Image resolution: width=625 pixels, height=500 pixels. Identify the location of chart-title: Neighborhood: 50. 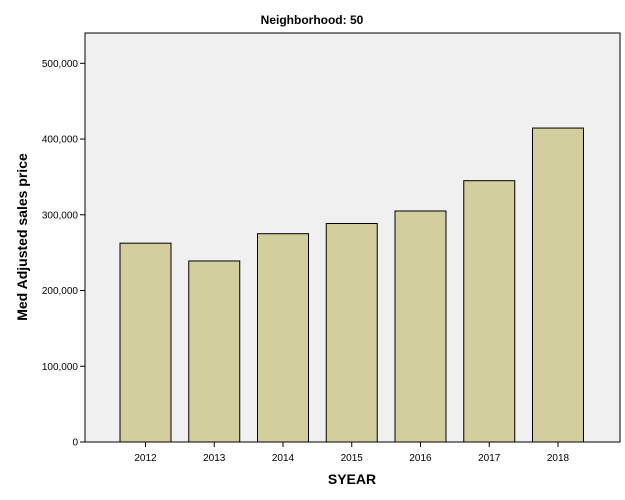
(312, 20).